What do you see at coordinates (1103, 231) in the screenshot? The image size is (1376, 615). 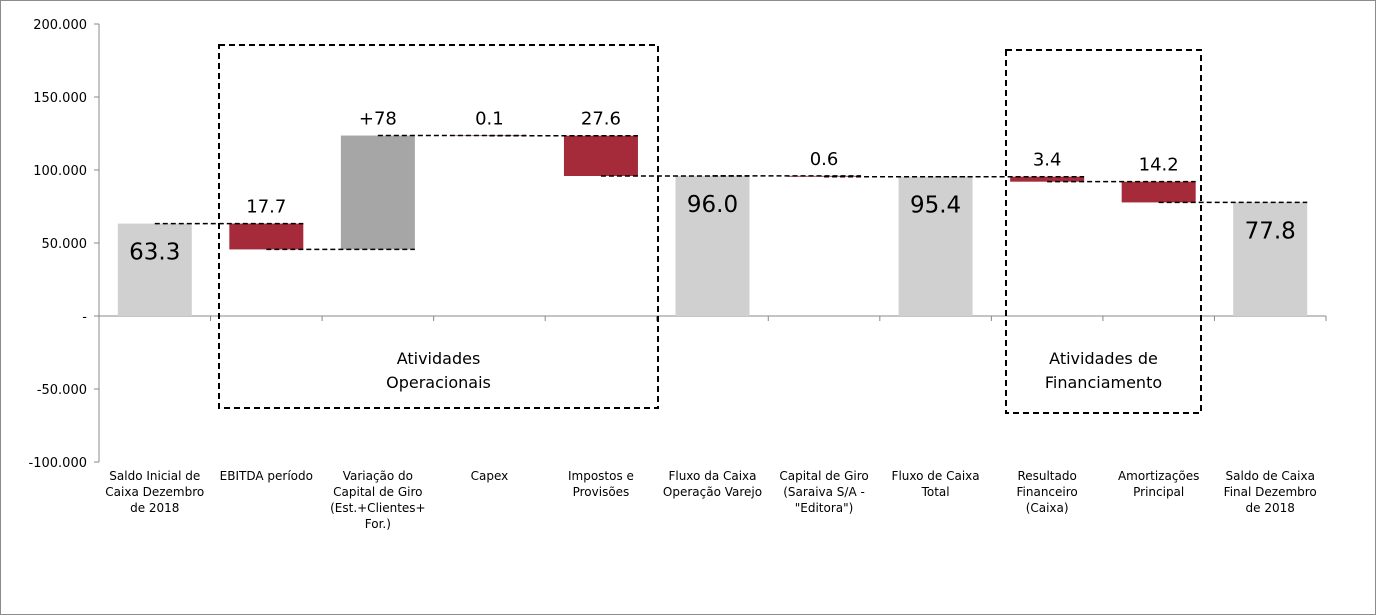 I see `annotation-box` at bounding box center [1103, 231].